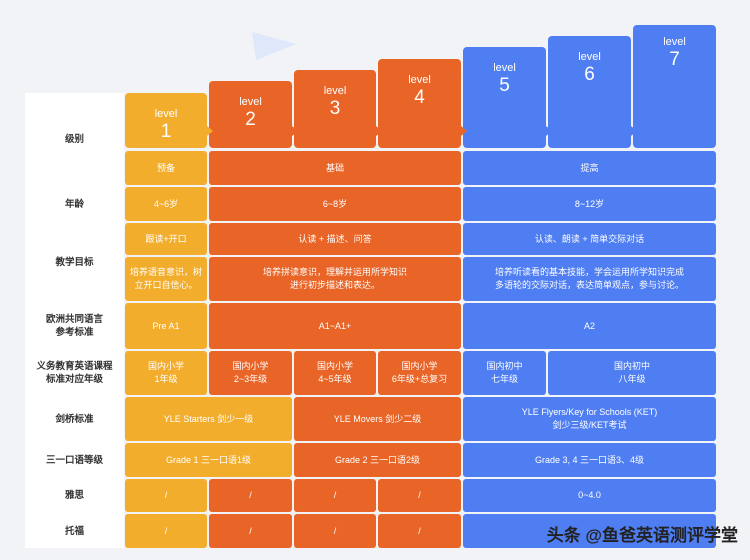 The width and height of the screenshot is (750, 560). Describe the element at coordinates (589, 460) in the screenshot. I see `trinity-cell-3: Grade 3, 4 三一口语3、4级` at that location.